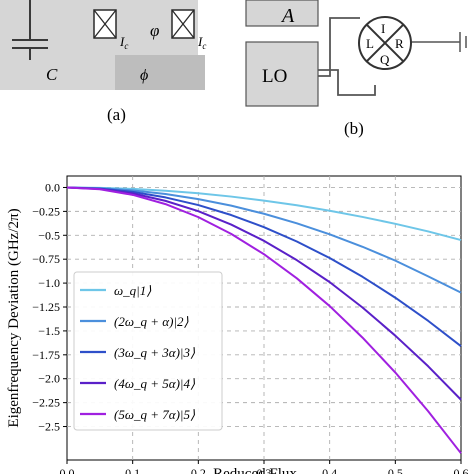 The width and height of the screenshot is (474, 474). I want to click on y-axis-label: Eigenfrequency Deviation (GHz/2π), so click(14, 317).